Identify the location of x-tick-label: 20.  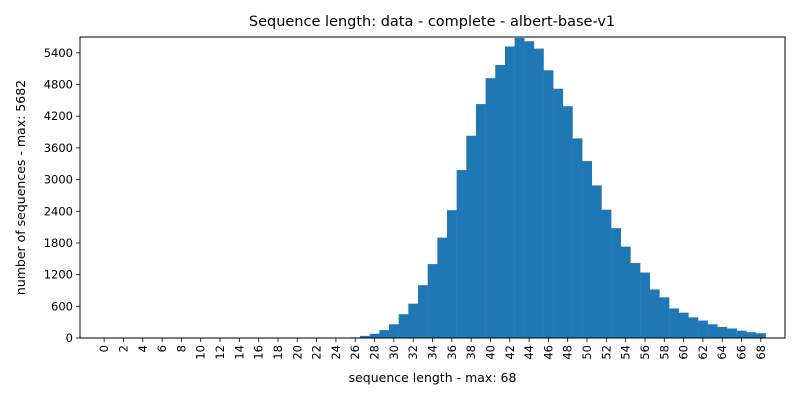
(297, 352).